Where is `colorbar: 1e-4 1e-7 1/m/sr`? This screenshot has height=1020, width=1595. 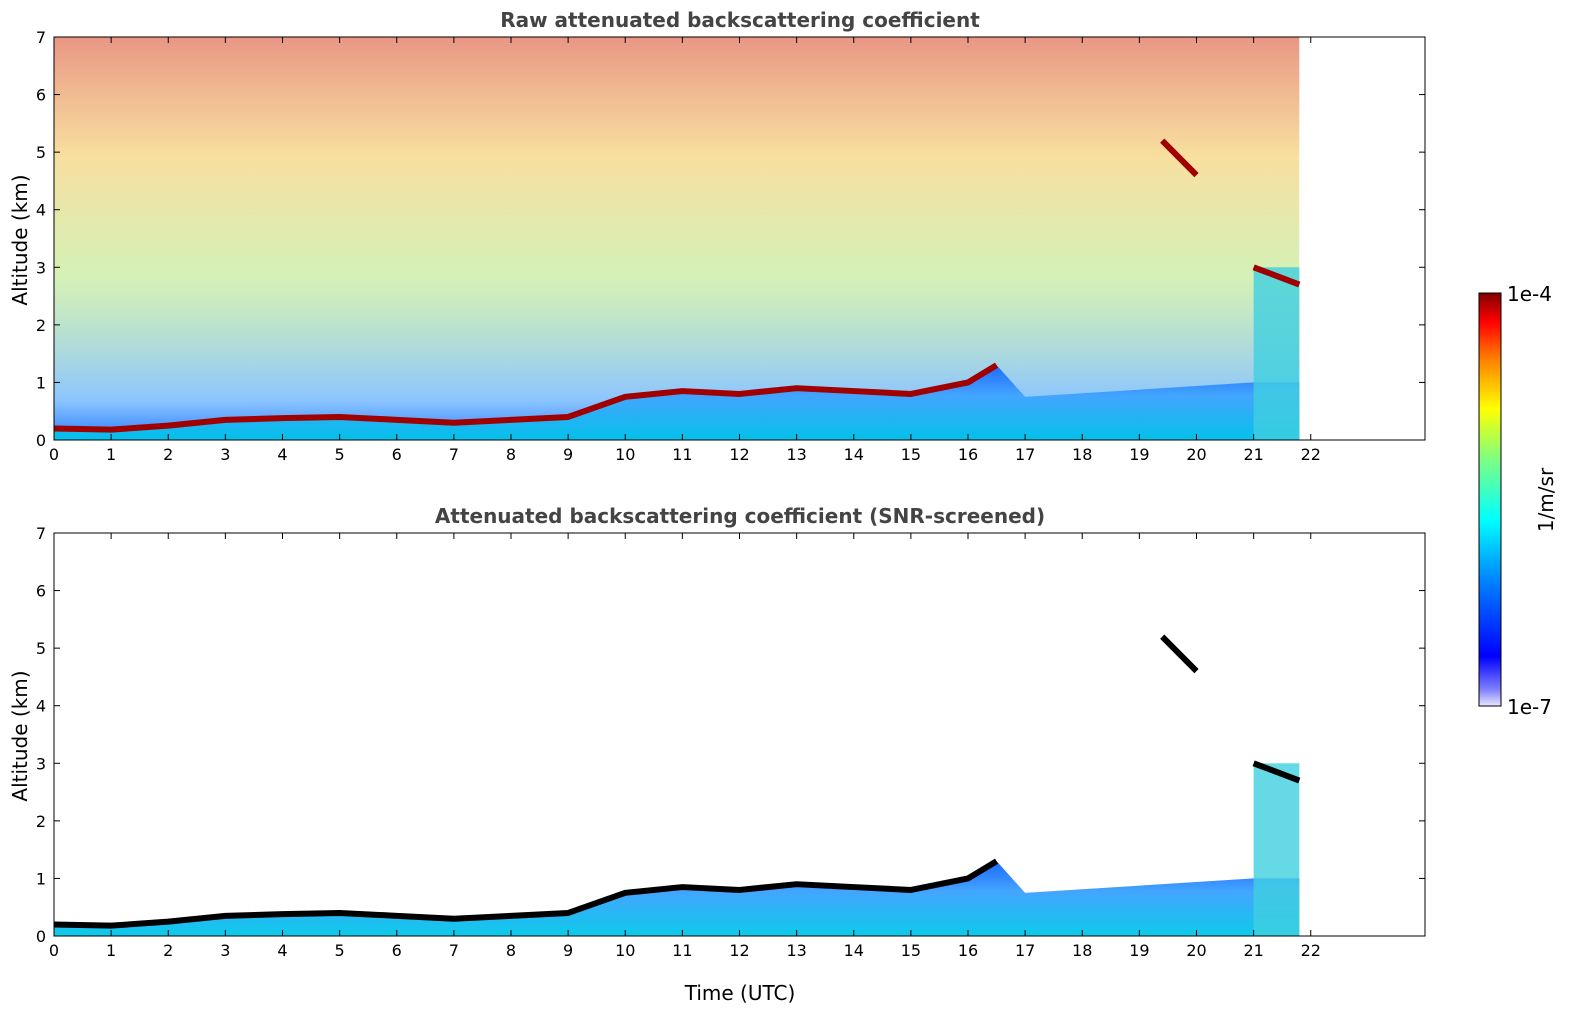 colorbar: 1e-4 1e-7 1/m/sr is located at coordinates (1518, 500).